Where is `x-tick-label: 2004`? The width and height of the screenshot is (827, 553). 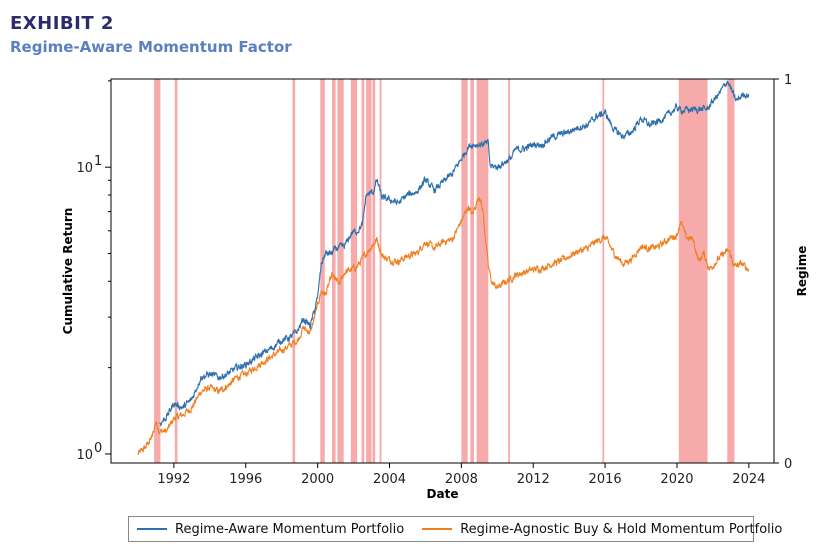
x-tick-label: 2004 is located at coordinates (389, 479).